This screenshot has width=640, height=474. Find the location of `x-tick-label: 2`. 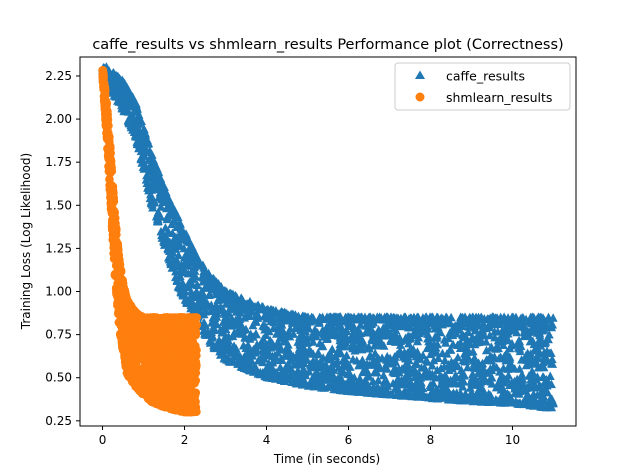

x-tick-label: 2 is located at coordinates (185, 440).